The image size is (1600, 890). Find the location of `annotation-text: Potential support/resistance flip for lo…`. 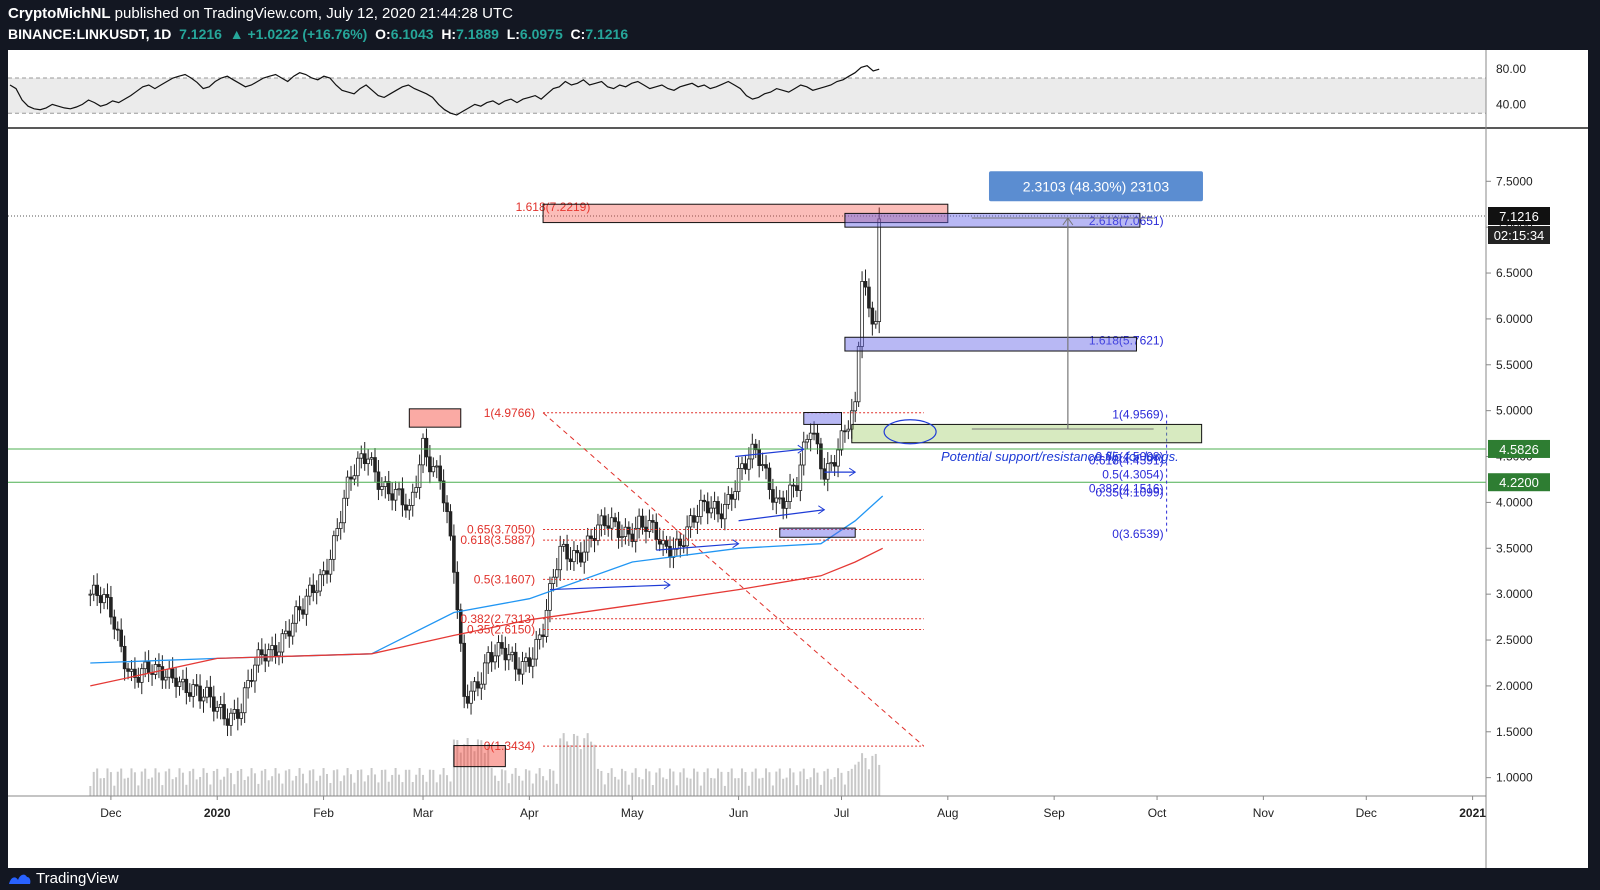

annotation-text: Potential support/resistance flip for lo… is located at coordinates (1060, 456).